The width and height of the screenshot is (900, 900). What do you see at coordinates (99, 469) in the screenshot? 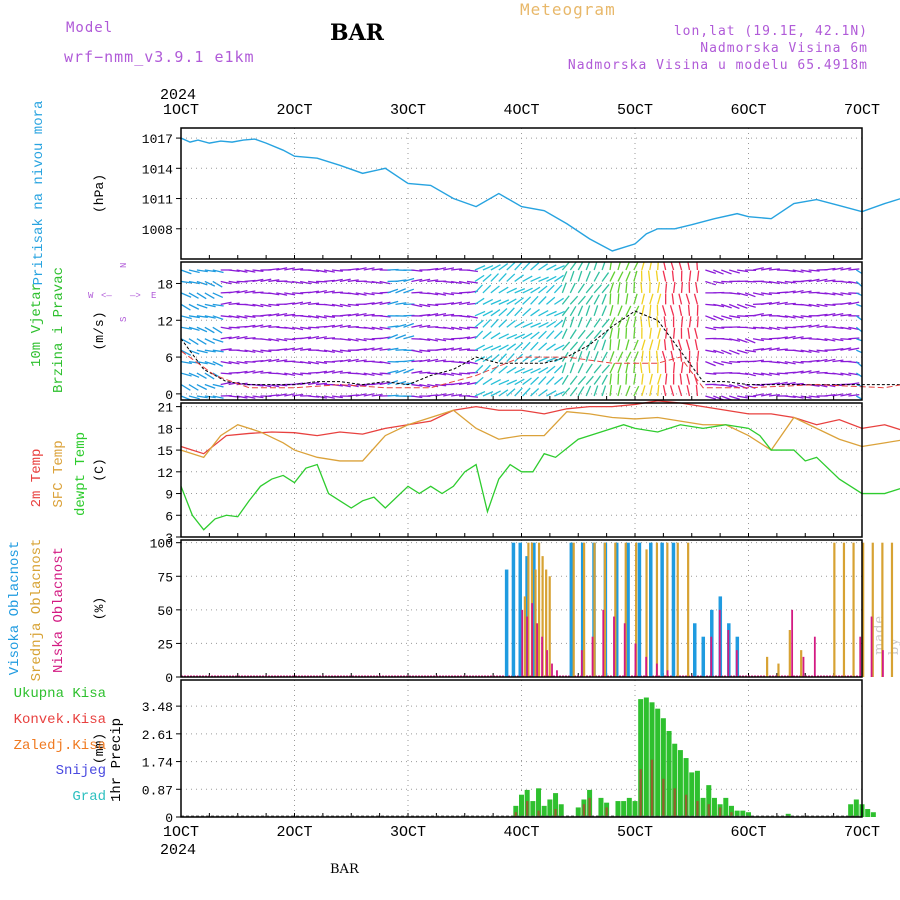
I see `unit-label: (C)` at bounding box center [99, 469].